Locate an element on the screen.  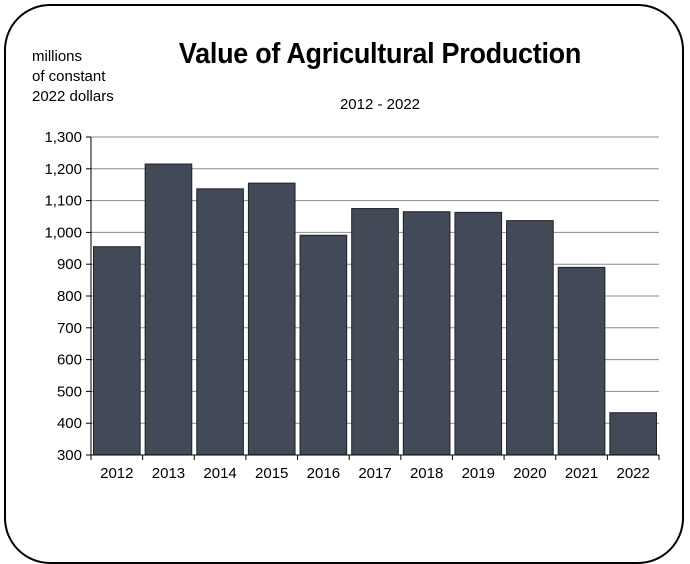
y-tick-label: 1,000 is located at coordinates (63, 232).